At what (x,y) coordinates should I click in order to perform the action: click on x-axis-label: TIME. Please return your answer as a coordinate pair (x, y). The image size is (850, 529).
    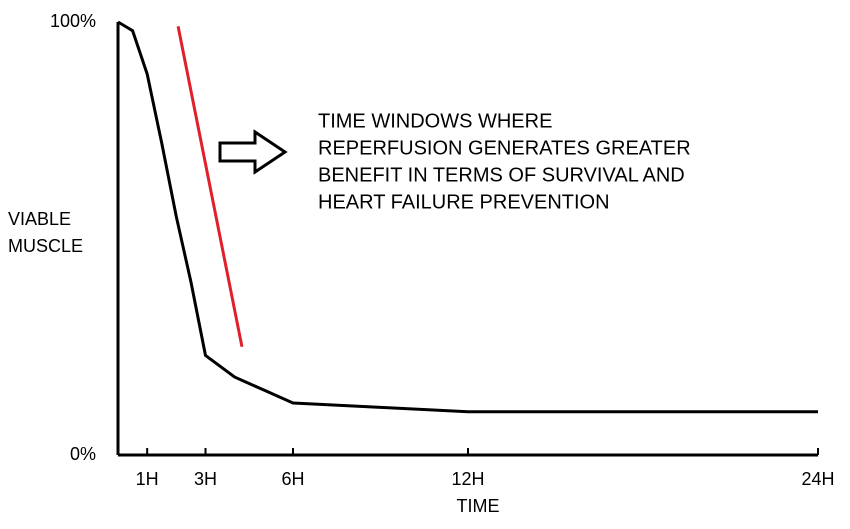
    Looking at the image, I should click on (478, 506).